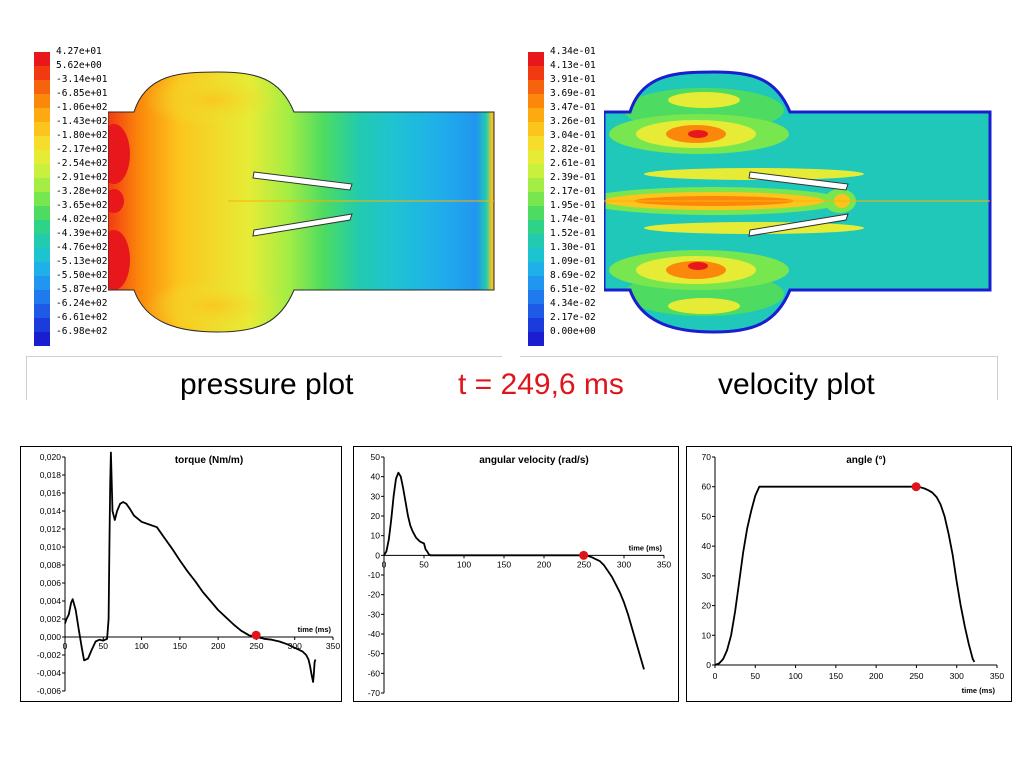 The image size is (1024, 768). Describe the element at coordinates (65, 646) in the screenshot. I see `x-tick-label: 0` at that location.